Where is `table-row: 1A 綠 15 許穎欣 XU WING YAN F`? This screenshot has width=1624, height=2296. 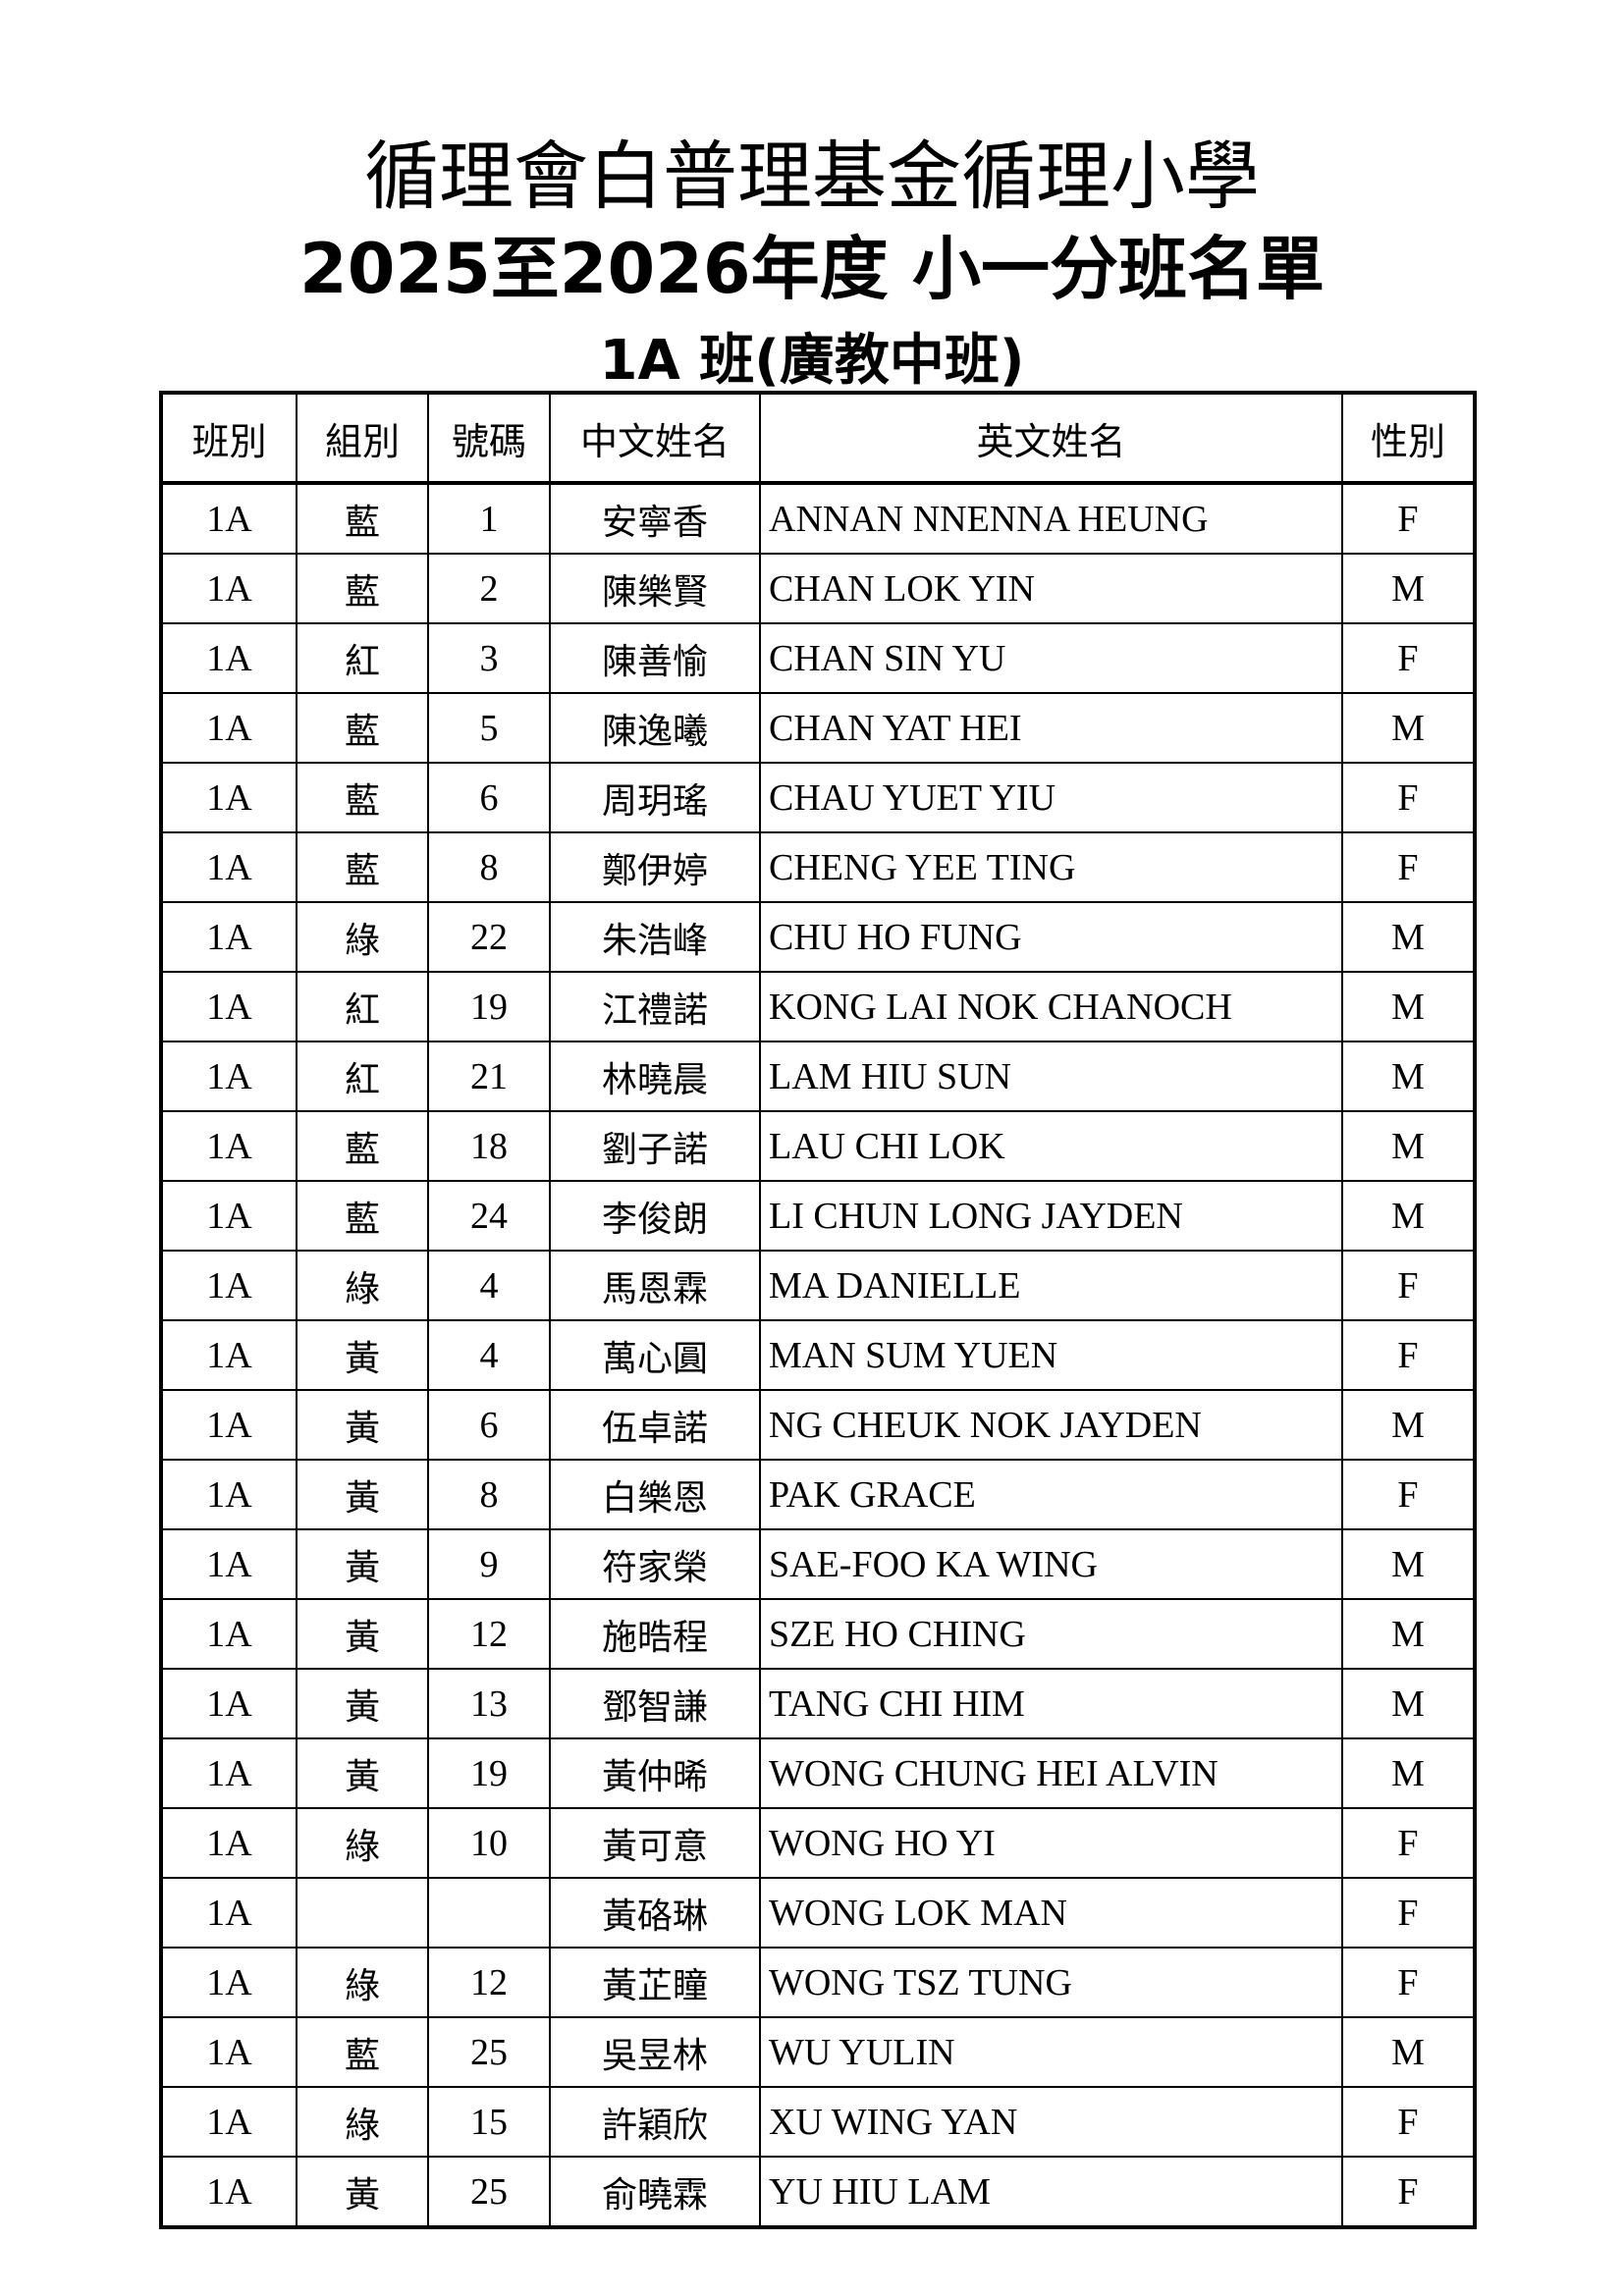
table-row: 1A 綠 15 許穎欣 XU WING YAN F is located at coordinates (818, 2122).